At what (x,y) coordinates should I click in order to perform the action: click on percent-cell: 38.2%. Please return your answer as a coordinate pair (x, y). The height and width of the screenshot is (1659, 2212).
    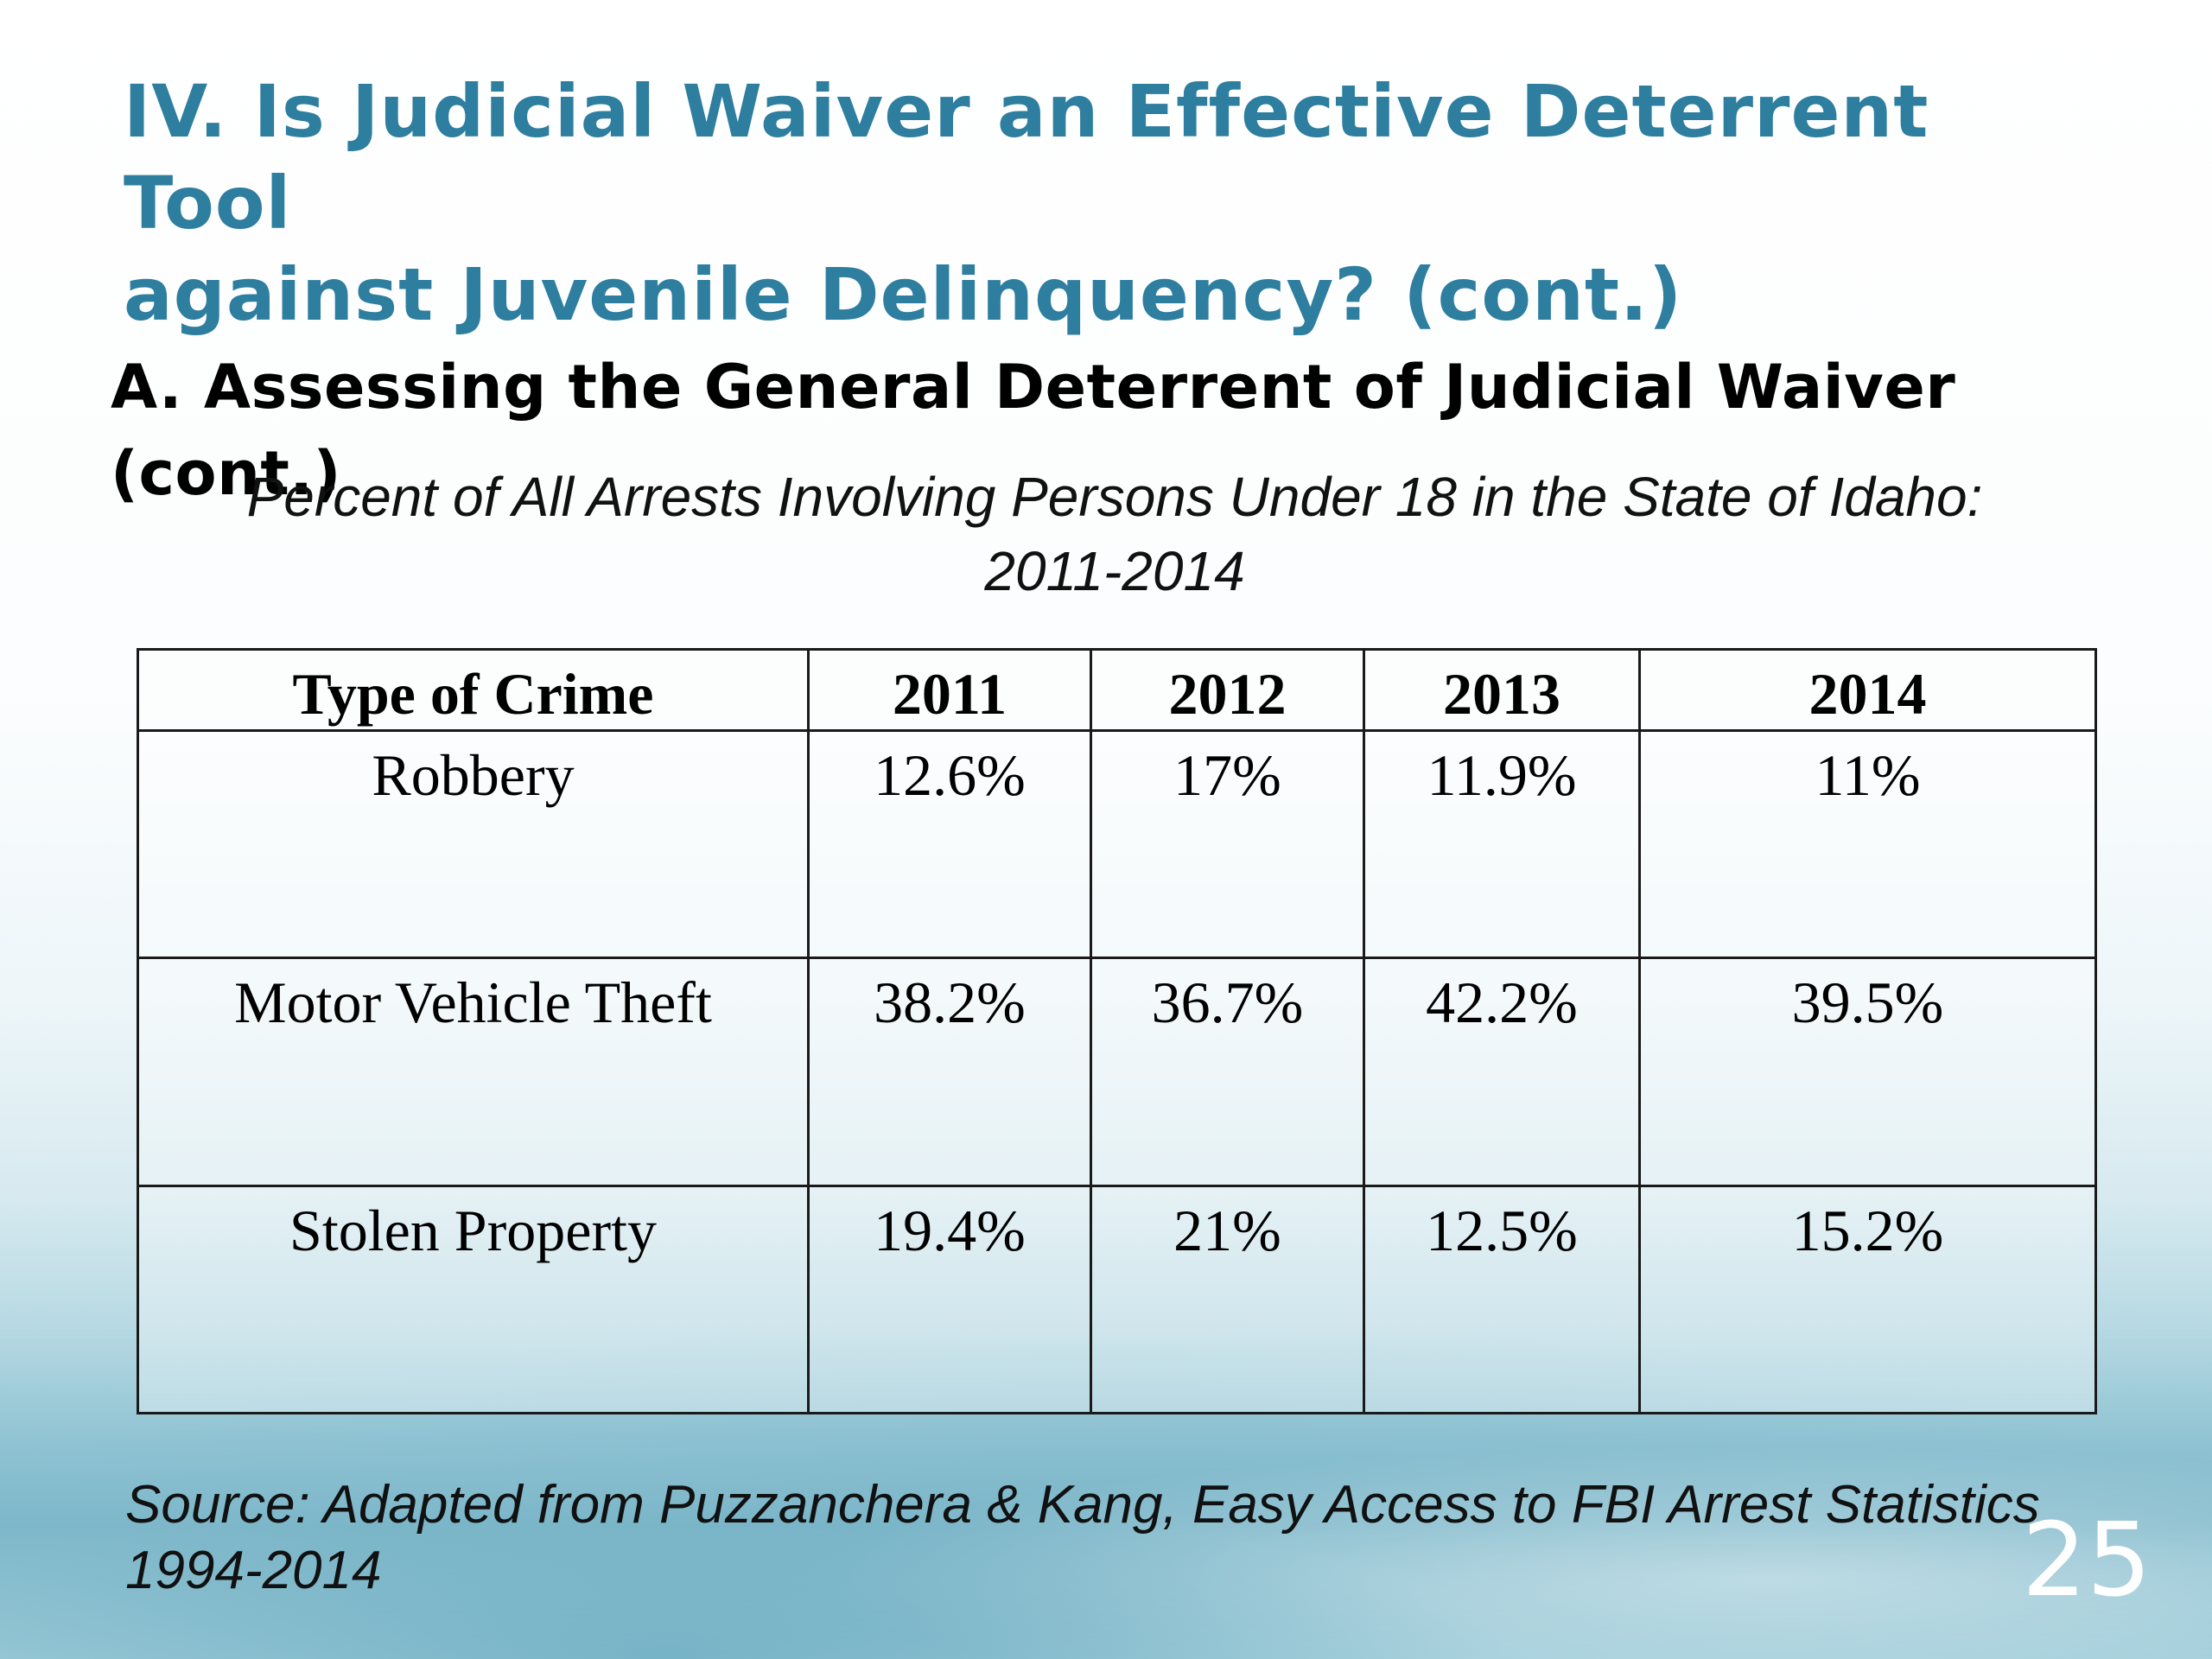
    Looking at the image, I should click on (949, 1072).